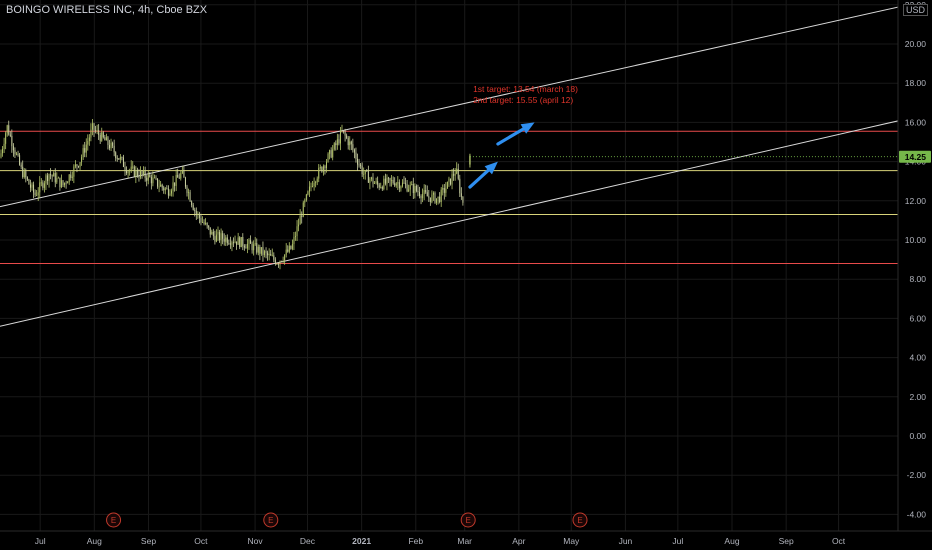  What do you see at coordinates (501, 155) in the screenshot?
I see `target-arrows` at bounding box center [501, 155].